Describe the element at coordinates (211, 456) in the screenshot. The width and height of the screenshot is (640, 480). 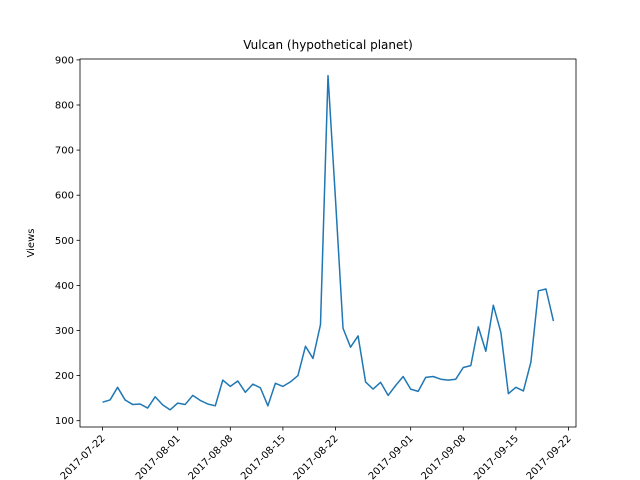
I see `x-tick-label: 2017-08-08` at that location.